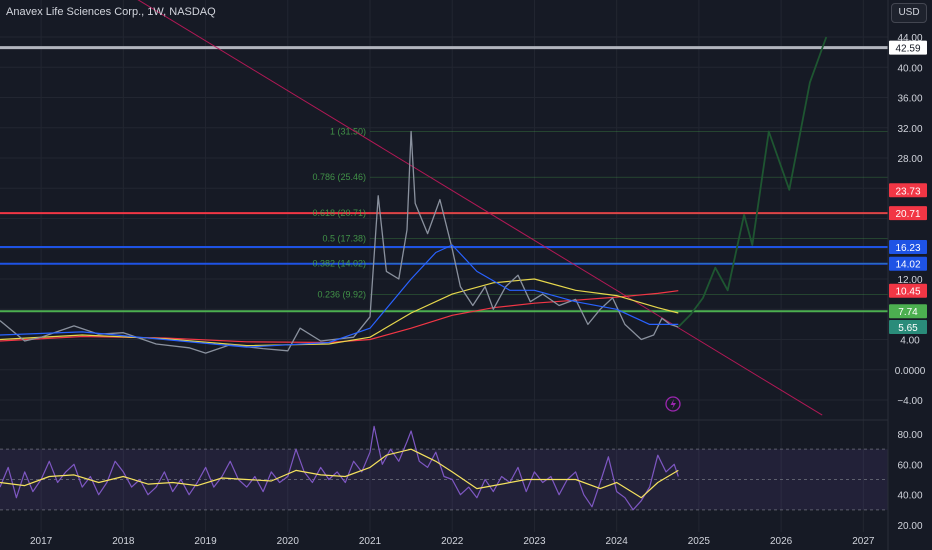 The image size is (932, 550). Describe the element at coordinates (339, 213) in the screenshot. I see `fib-label: 0.618 (20.71)` at that location.